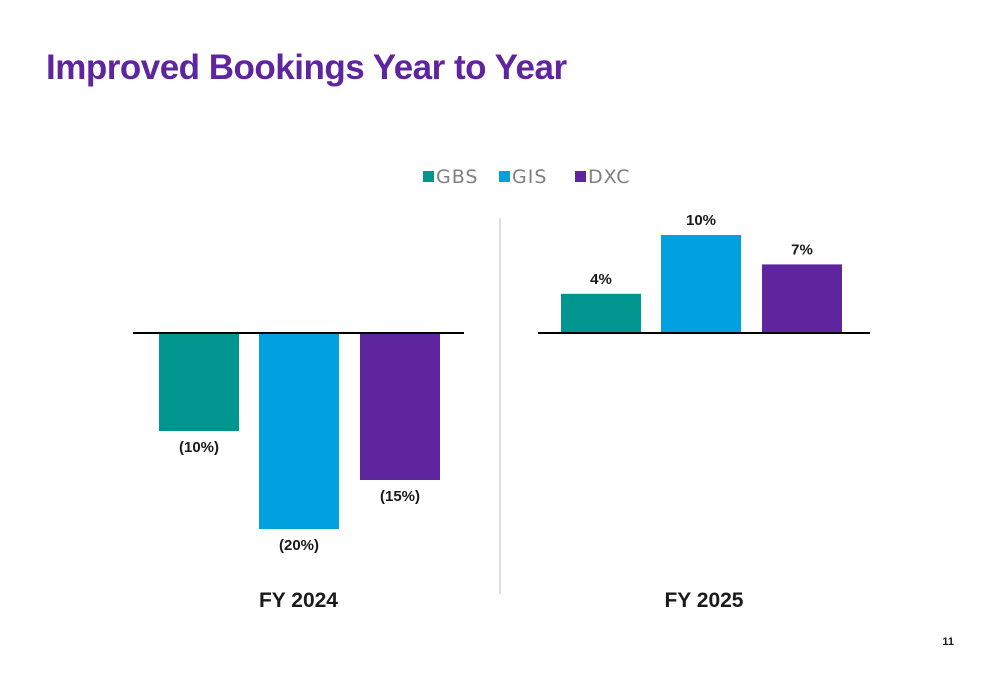 The width and height of the screenshot is (1000, 685). Describe the element at coordinates (701, 220) in the screenshot. I see `data-label-gis: 10%` at that location.